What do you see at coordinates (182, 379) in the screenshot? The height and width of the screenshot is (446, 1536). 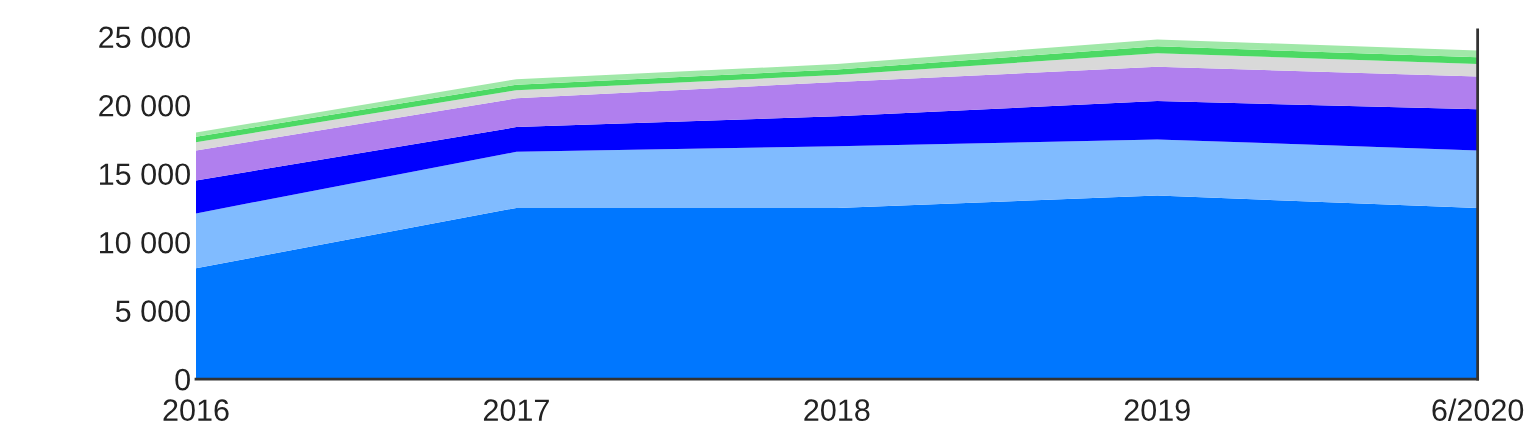 I see `y-tick-label: 0` at bounding box center [182, 379].